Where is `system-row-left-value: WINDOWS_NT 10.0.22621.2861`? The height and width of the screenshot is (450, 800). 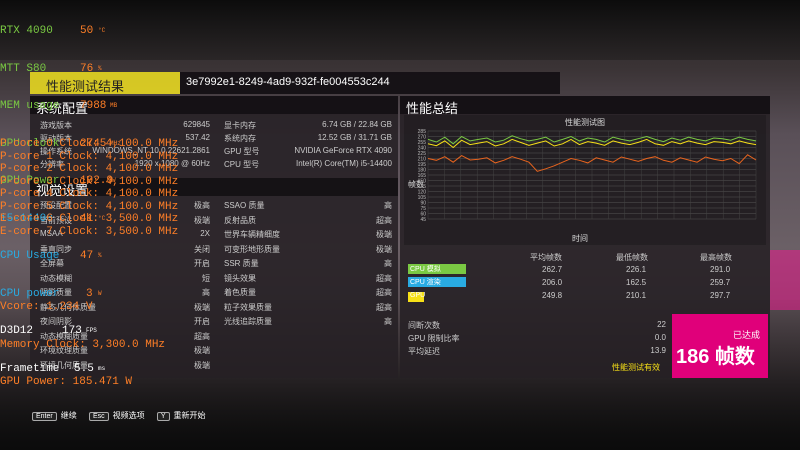
system-row-left-value: WINDOWS_NT 10.0.22621.2861 is located at coordinates (151, 150).